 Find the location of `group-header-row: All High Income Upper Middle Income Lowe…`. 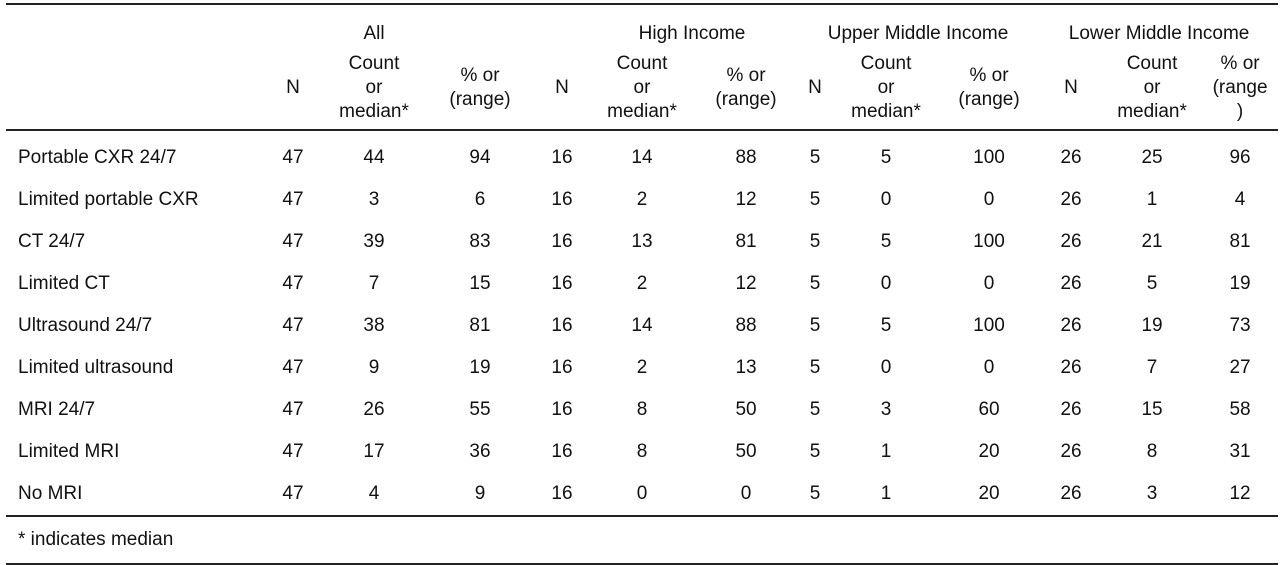

group-header-row: All High Income Upper Middle Income Lowe… is located at coordinates (642, 25).